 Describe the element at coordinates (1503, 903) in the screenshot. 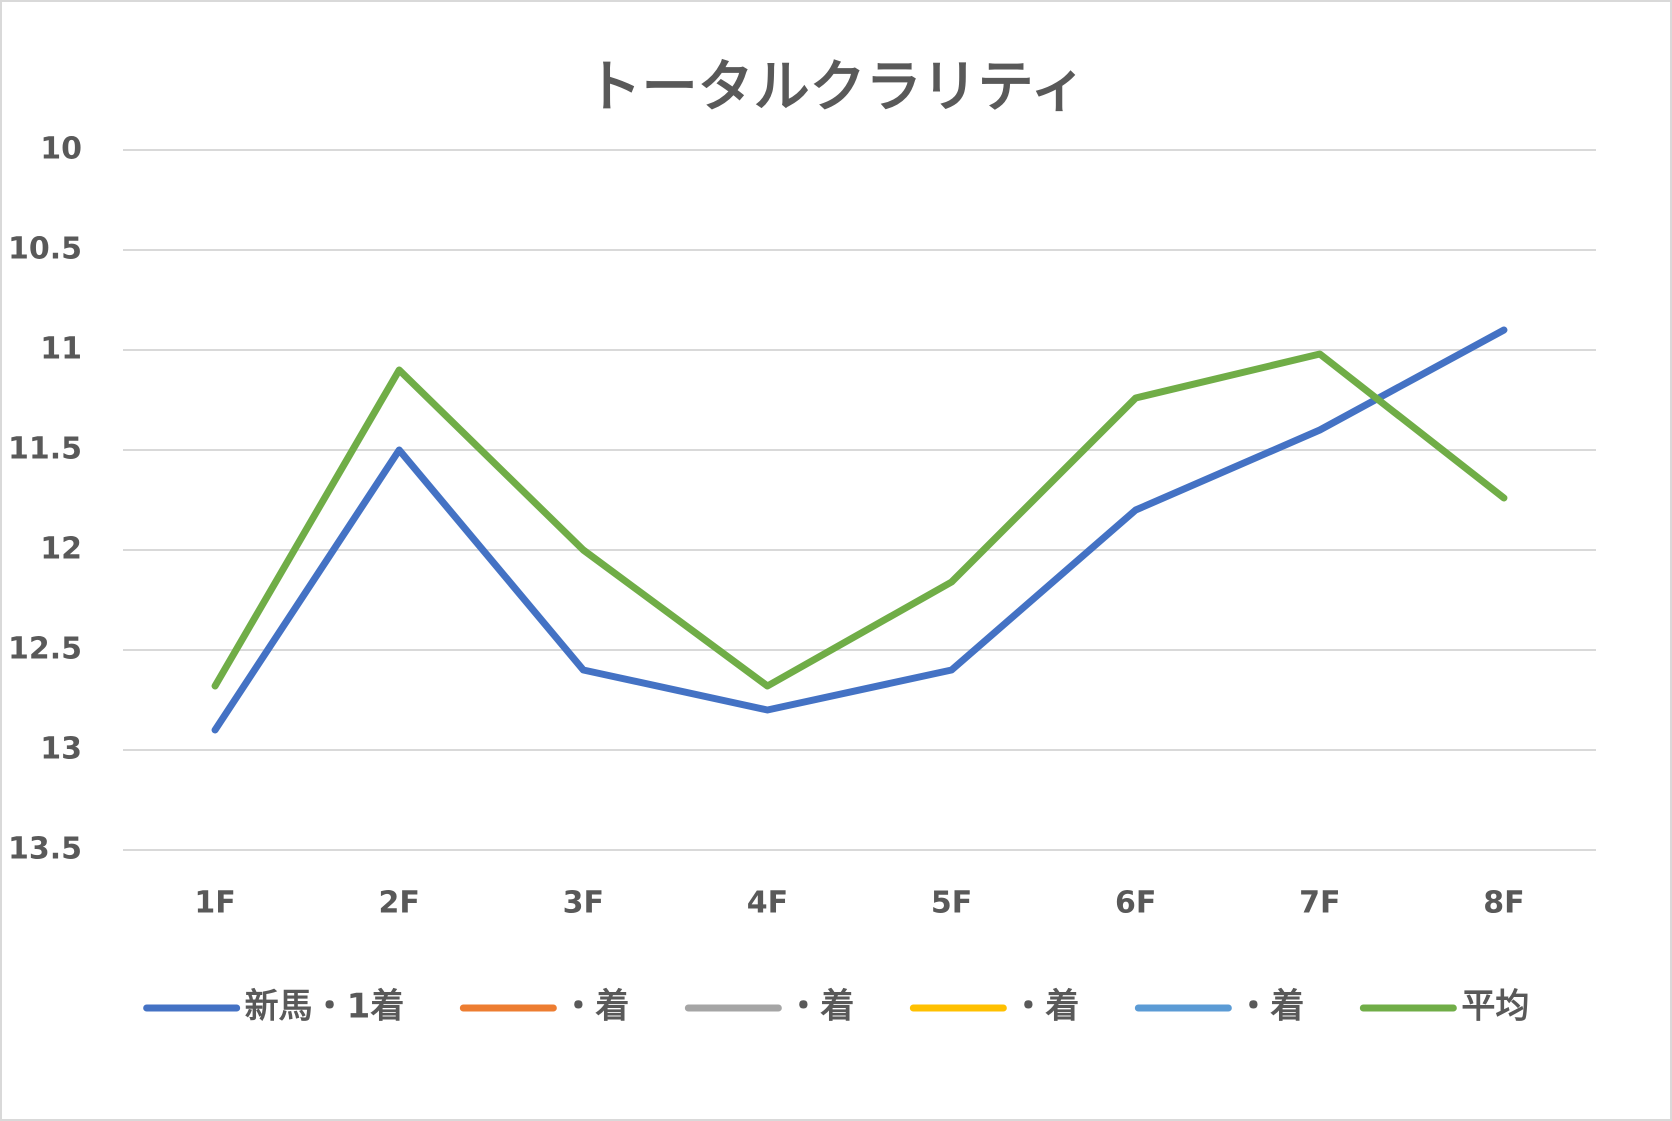

I see `x-tick-label: 8F` at that location.